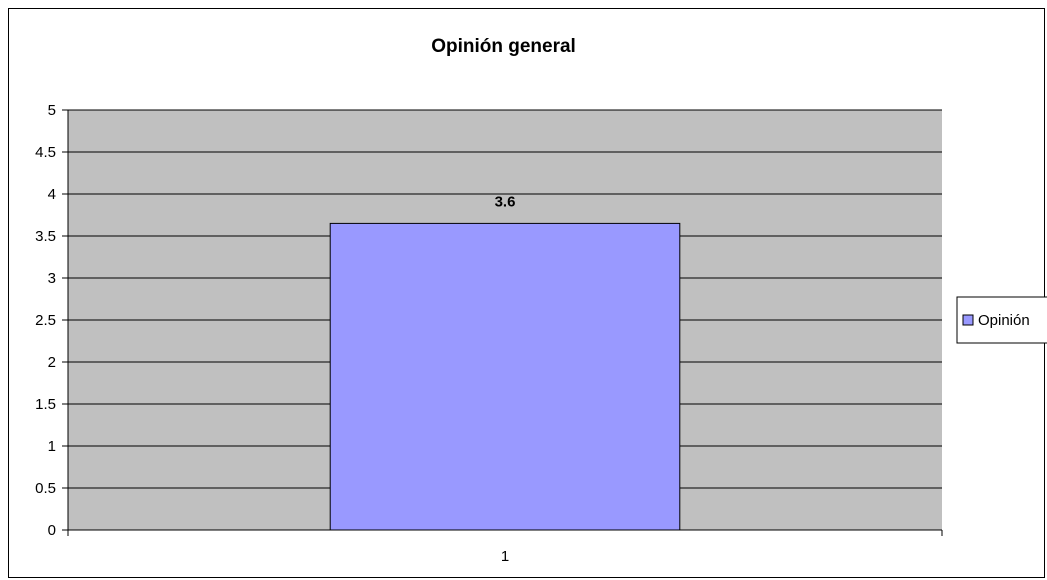 The width and height of the screenshot is (1047, 580). Describe the element at coordinates (505, 201) in the screenshot. I see `bar-data-label: 3.6` at that location.